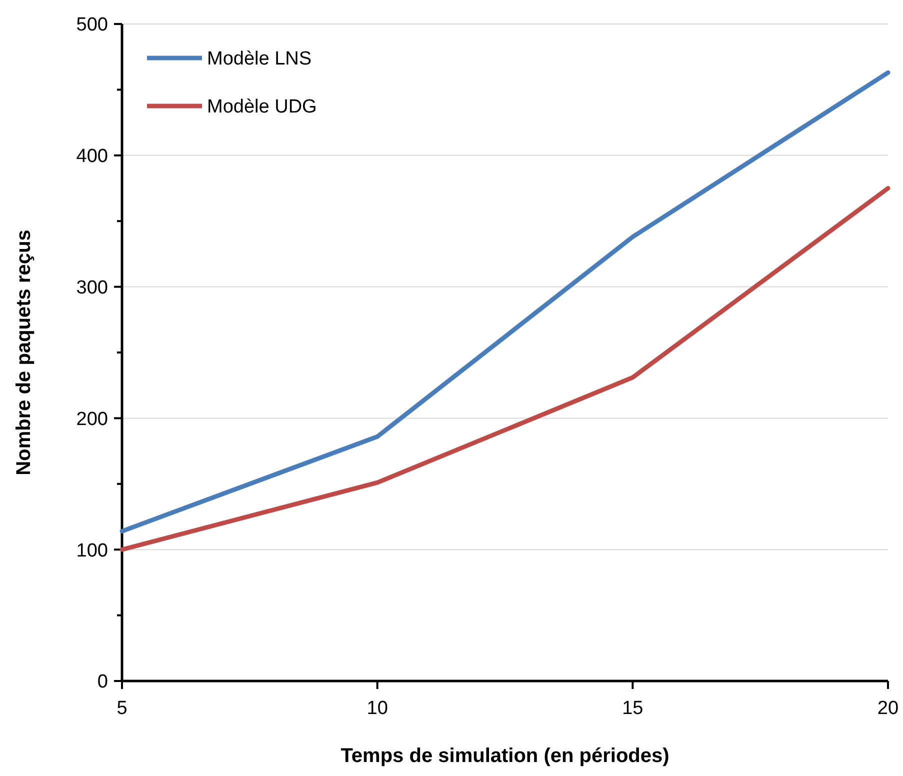  I want to click on y-tick-label: 500, so click(92, 25).